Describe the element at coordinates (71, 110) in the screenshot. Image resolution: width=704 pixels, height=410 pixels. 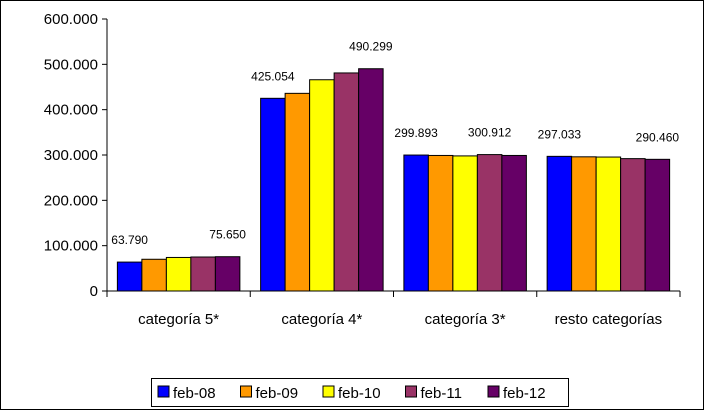
I see `y-tick-label: 400.000` at that location.